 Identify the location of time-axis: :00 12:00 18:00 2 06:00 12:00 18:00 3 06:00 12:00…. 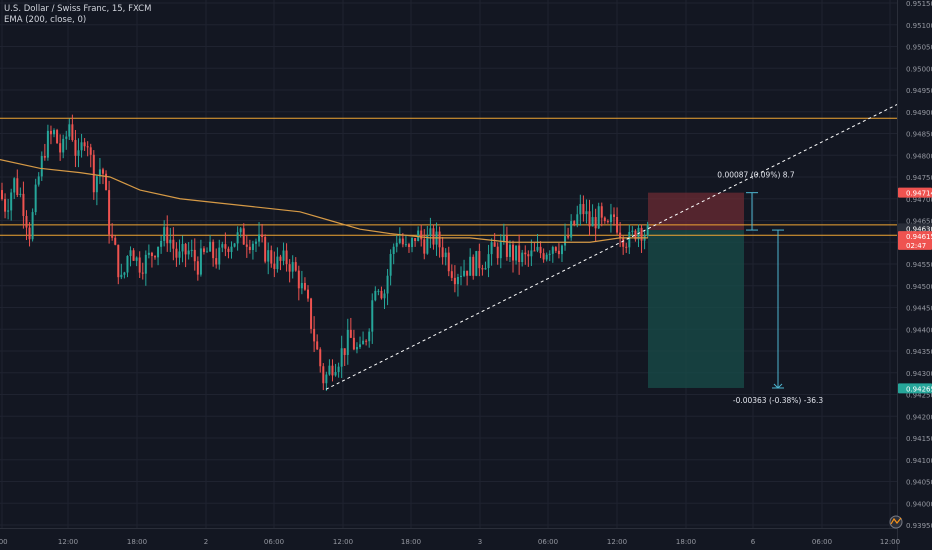
(450, 537).